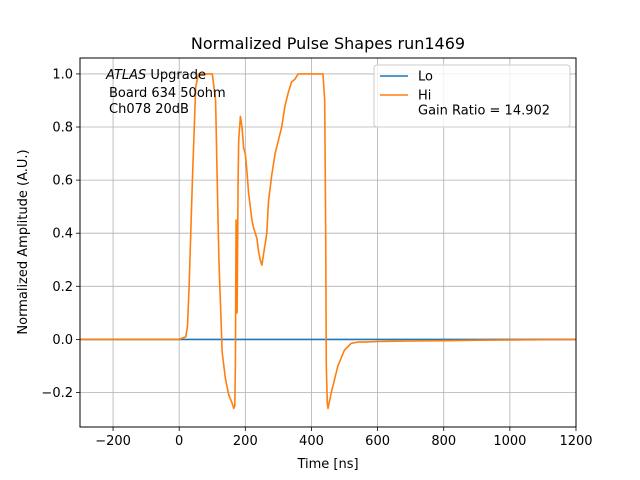 The height and width of the screenshot is (480, 640). Describe the element at coordinates (62, 340) in the screenshot. I see `y-tick-label: 0.0` at that location.